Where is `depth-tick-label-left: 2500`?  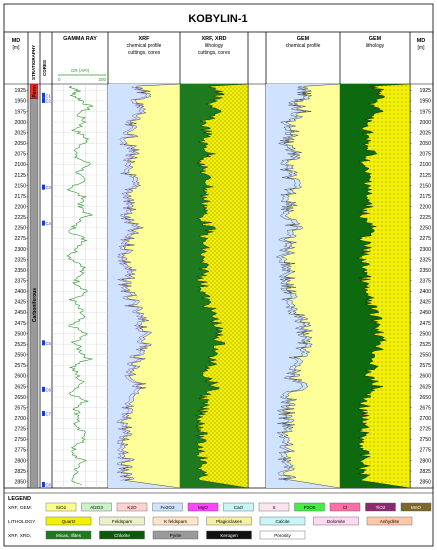 depth-tick-label-left: 2500 is located at coordinates (20, 334).